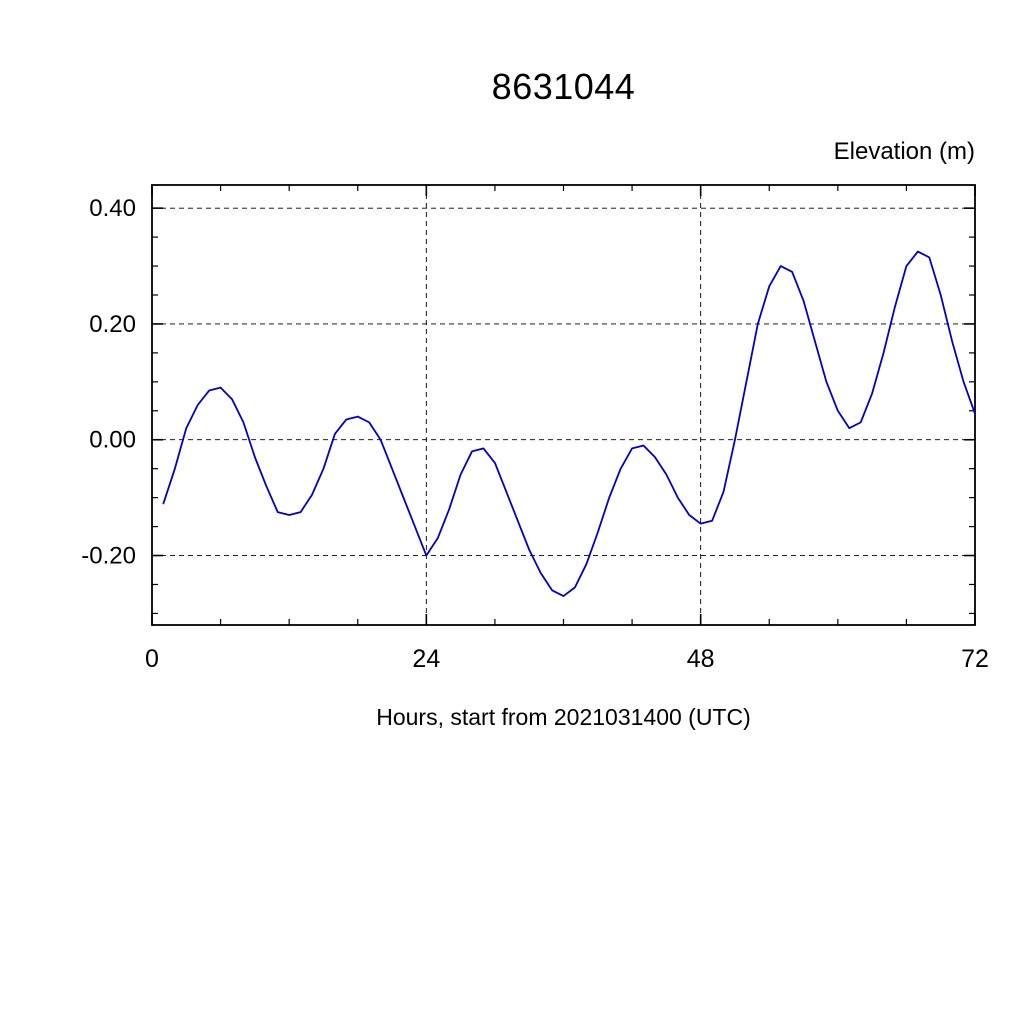  What do you see at coordinates (426, 659) in the screenshot?
I see `x-tick-label: 24` at bounding box center [426, 659].